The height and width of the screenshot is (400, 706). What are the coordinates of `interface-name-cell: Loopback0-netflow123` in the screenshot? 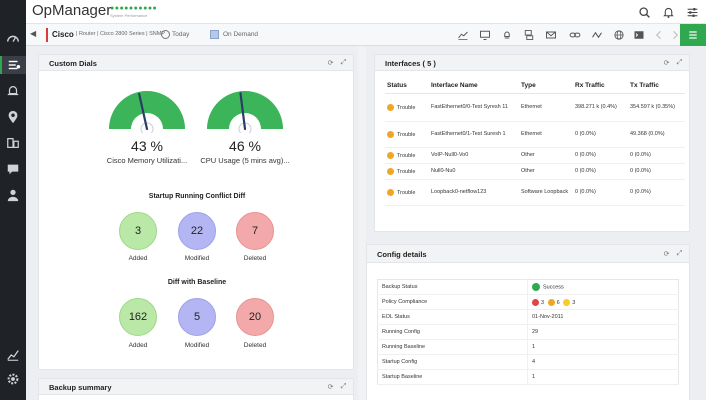 It's located at (474, 192).